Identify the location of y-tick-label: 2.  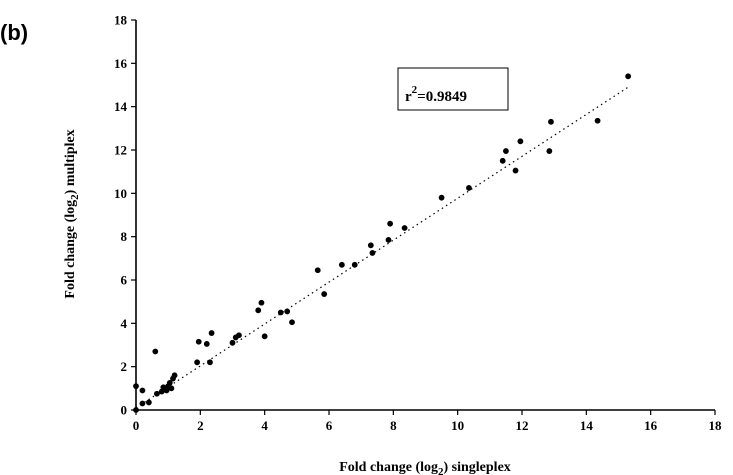
(124, 366).